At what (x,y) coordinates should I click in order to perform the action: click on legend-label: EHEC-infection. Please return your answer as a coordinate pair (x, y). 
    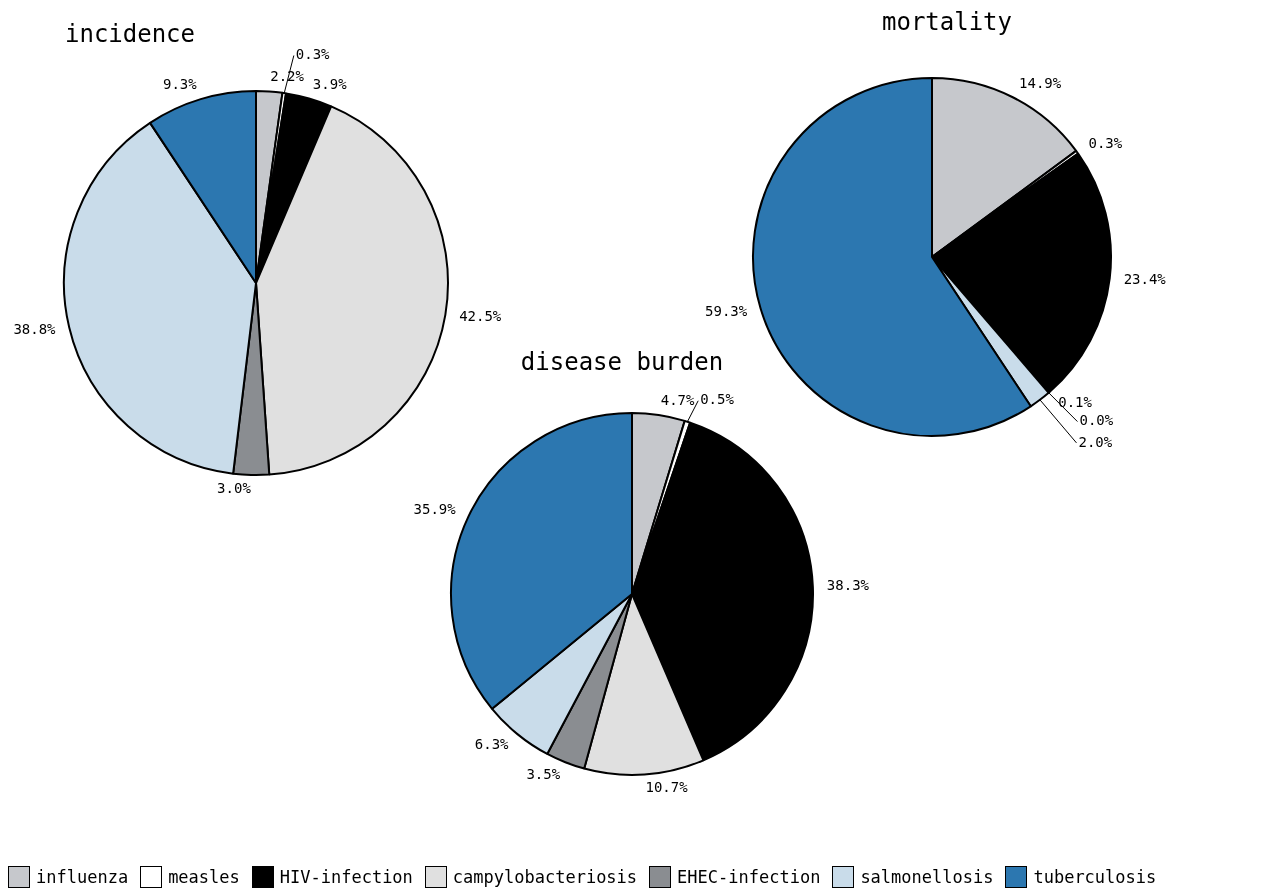
    Looking at the image, I should click on (749, 877).